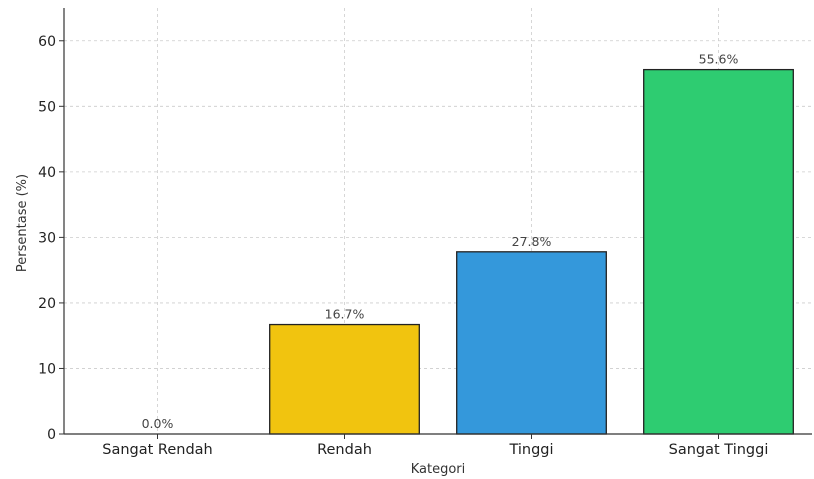 The image size is (814, 479). What do you see at coordinates (47, 107) in the screenshot?
I see `y-tick-label: 50` at bounding box center [47, 107].